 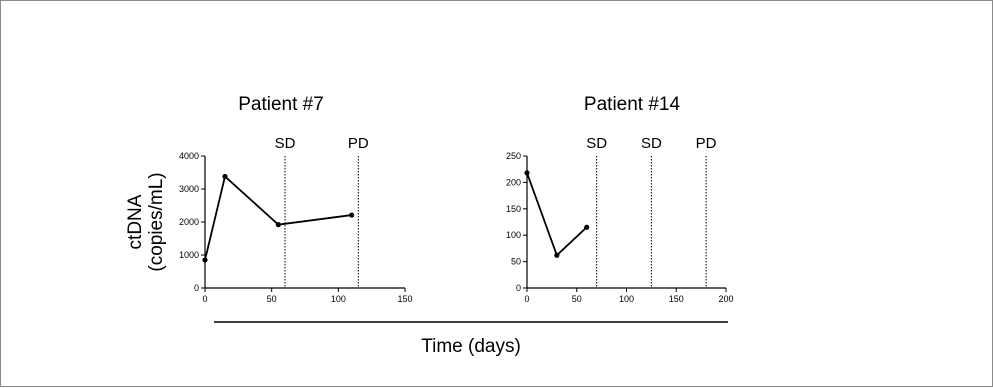 I want to click on panel-1-y-tick-label: 0, so click(x=196, y=288).